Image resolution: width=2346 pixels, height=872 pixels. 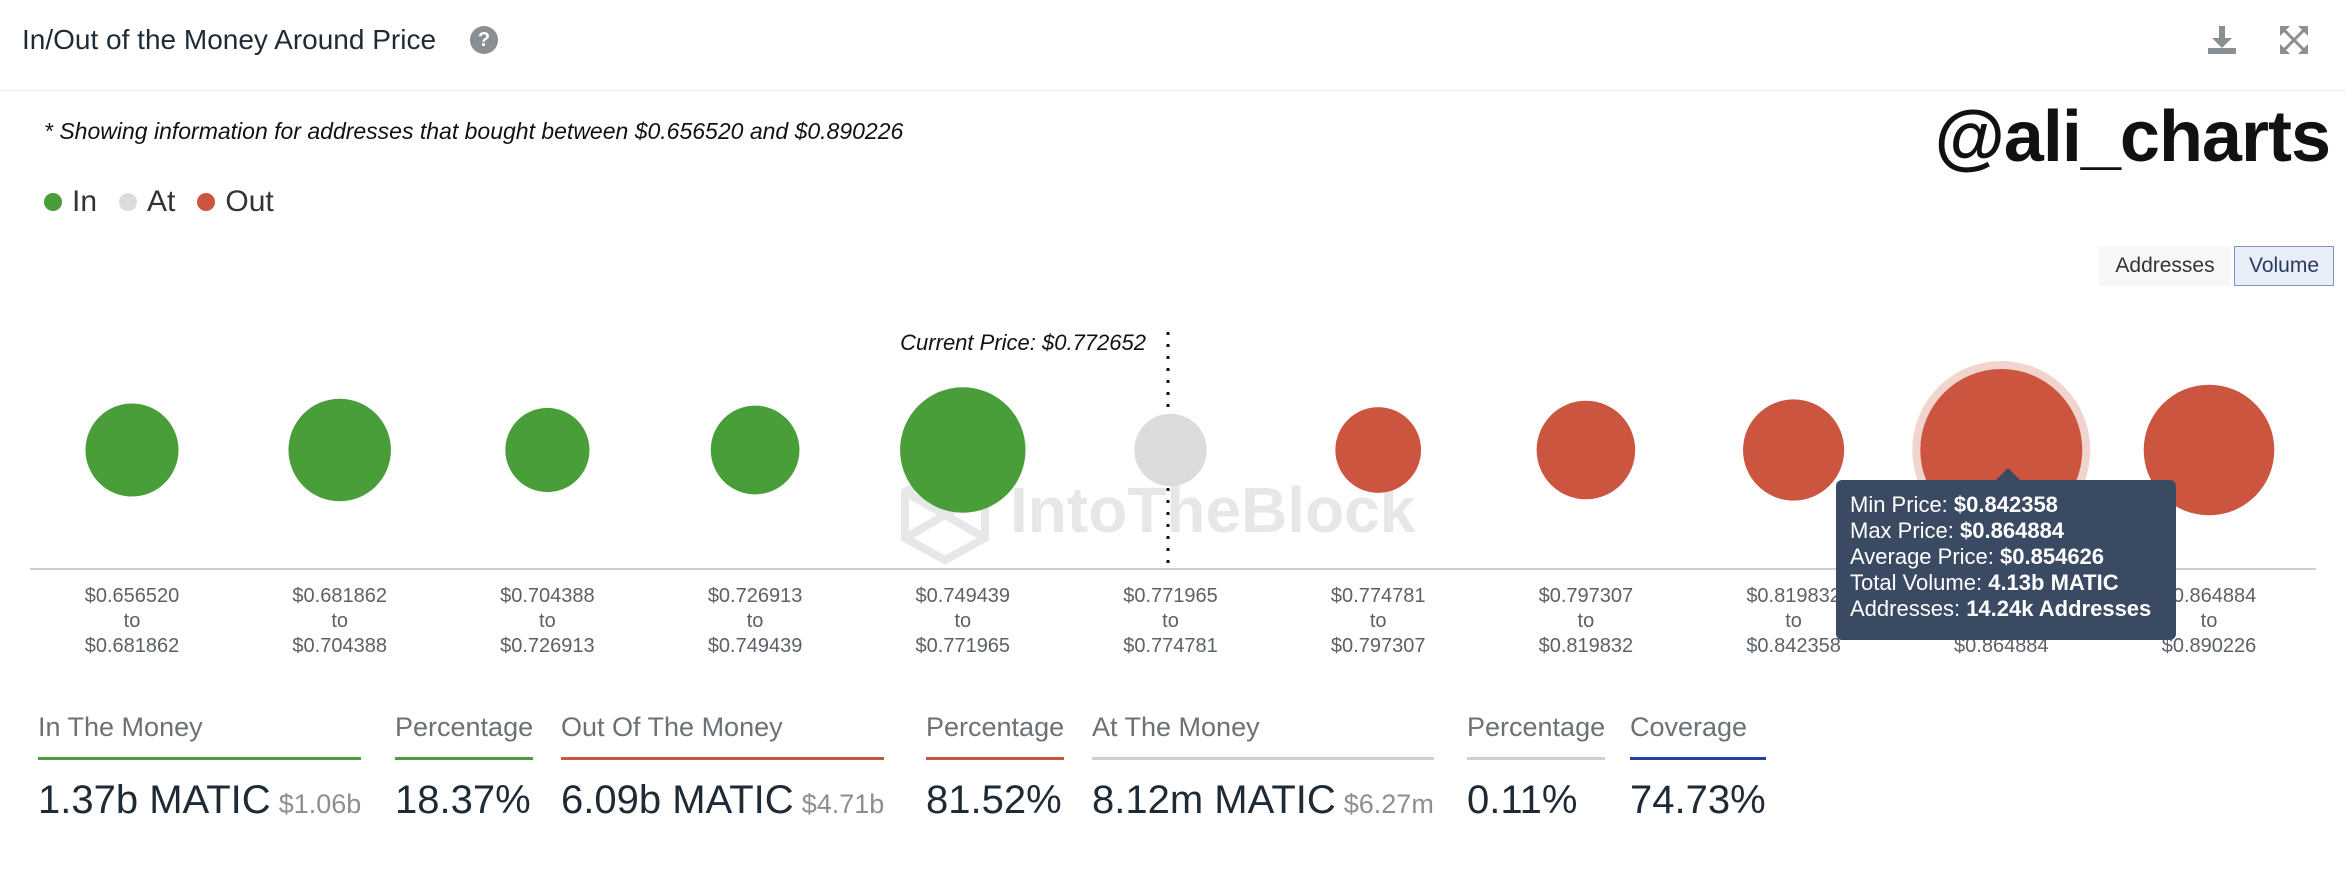 What do you see at coordinates (2053, 582) in the screenshot?
I see `tooltip-volume-value: 4.13b MATIC` at bounding box center [2053, 582].